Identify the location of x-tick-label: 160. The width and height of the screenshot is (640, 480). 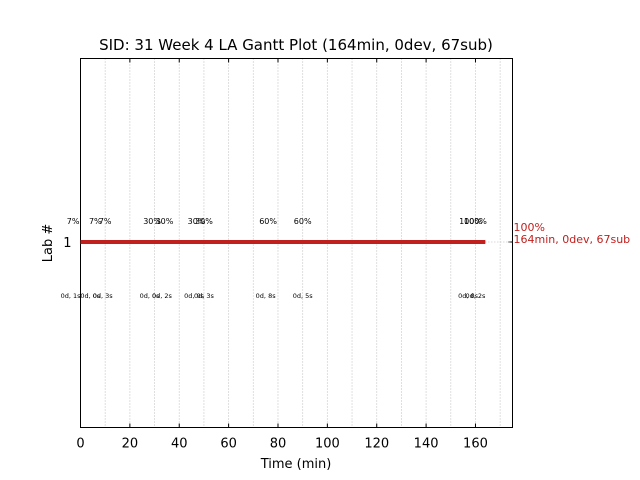
(475, 444).